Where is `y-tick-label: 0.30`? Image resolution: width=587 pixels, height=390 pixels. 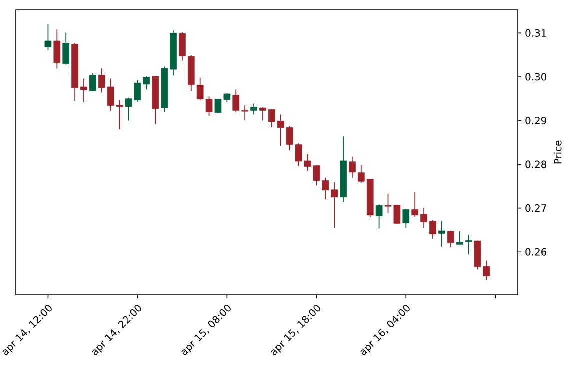 y-tick-label: 0.30 is located at coordinates (536, 77).